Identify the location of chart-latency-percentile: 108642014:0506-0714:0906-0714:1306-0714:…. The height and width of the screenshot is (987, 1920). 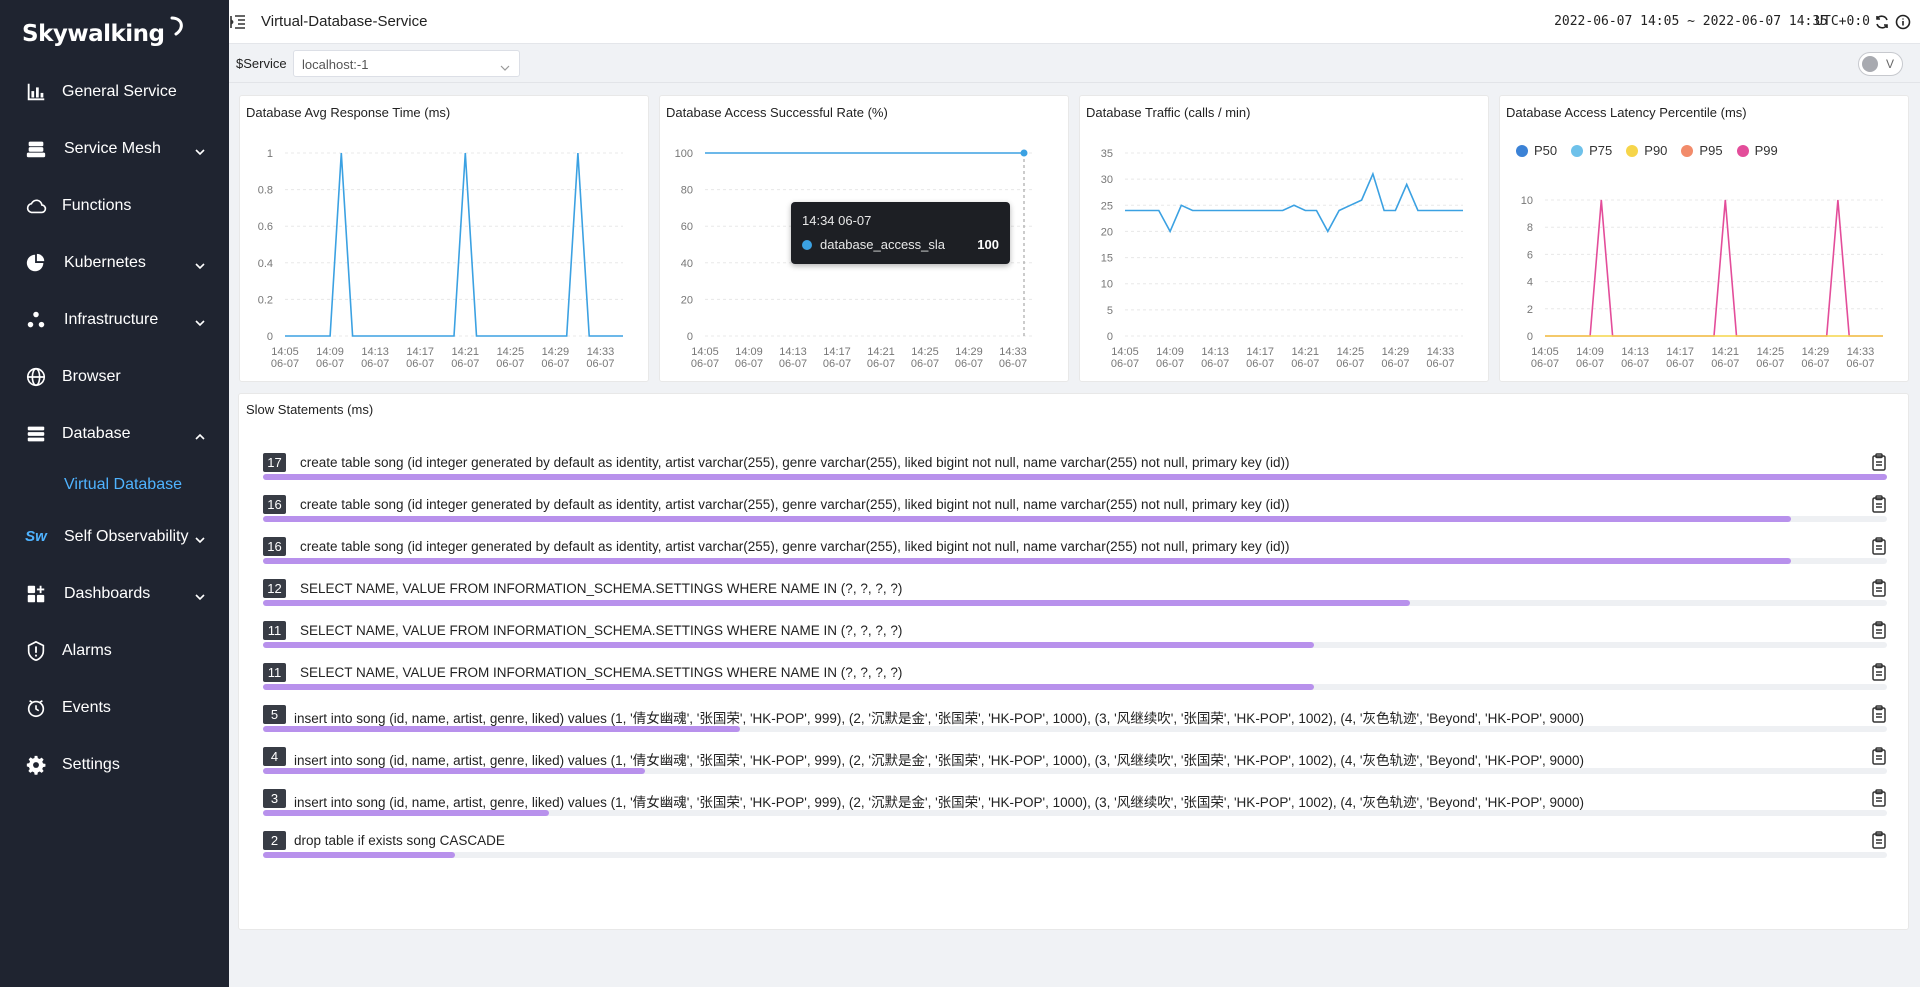
(1705, 239).